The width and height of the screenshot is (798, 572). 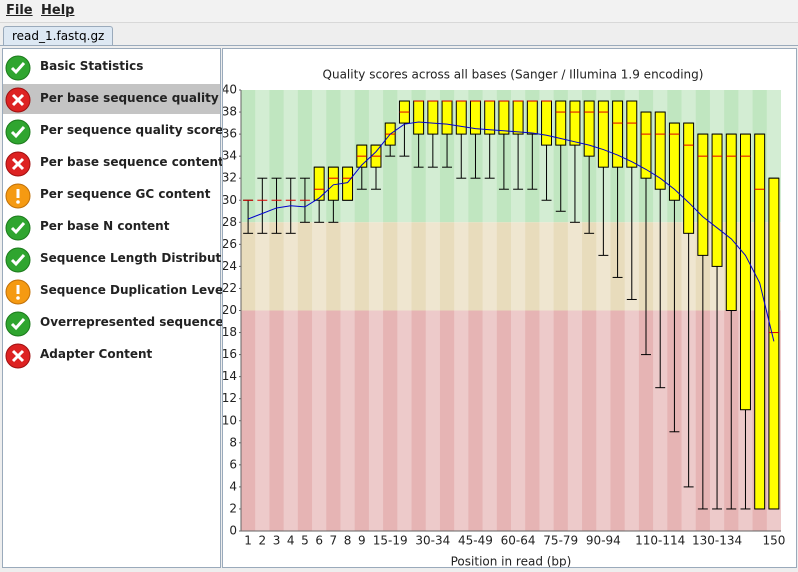 I want to click on x-tick-label: 2, so click(x=262, y=541).